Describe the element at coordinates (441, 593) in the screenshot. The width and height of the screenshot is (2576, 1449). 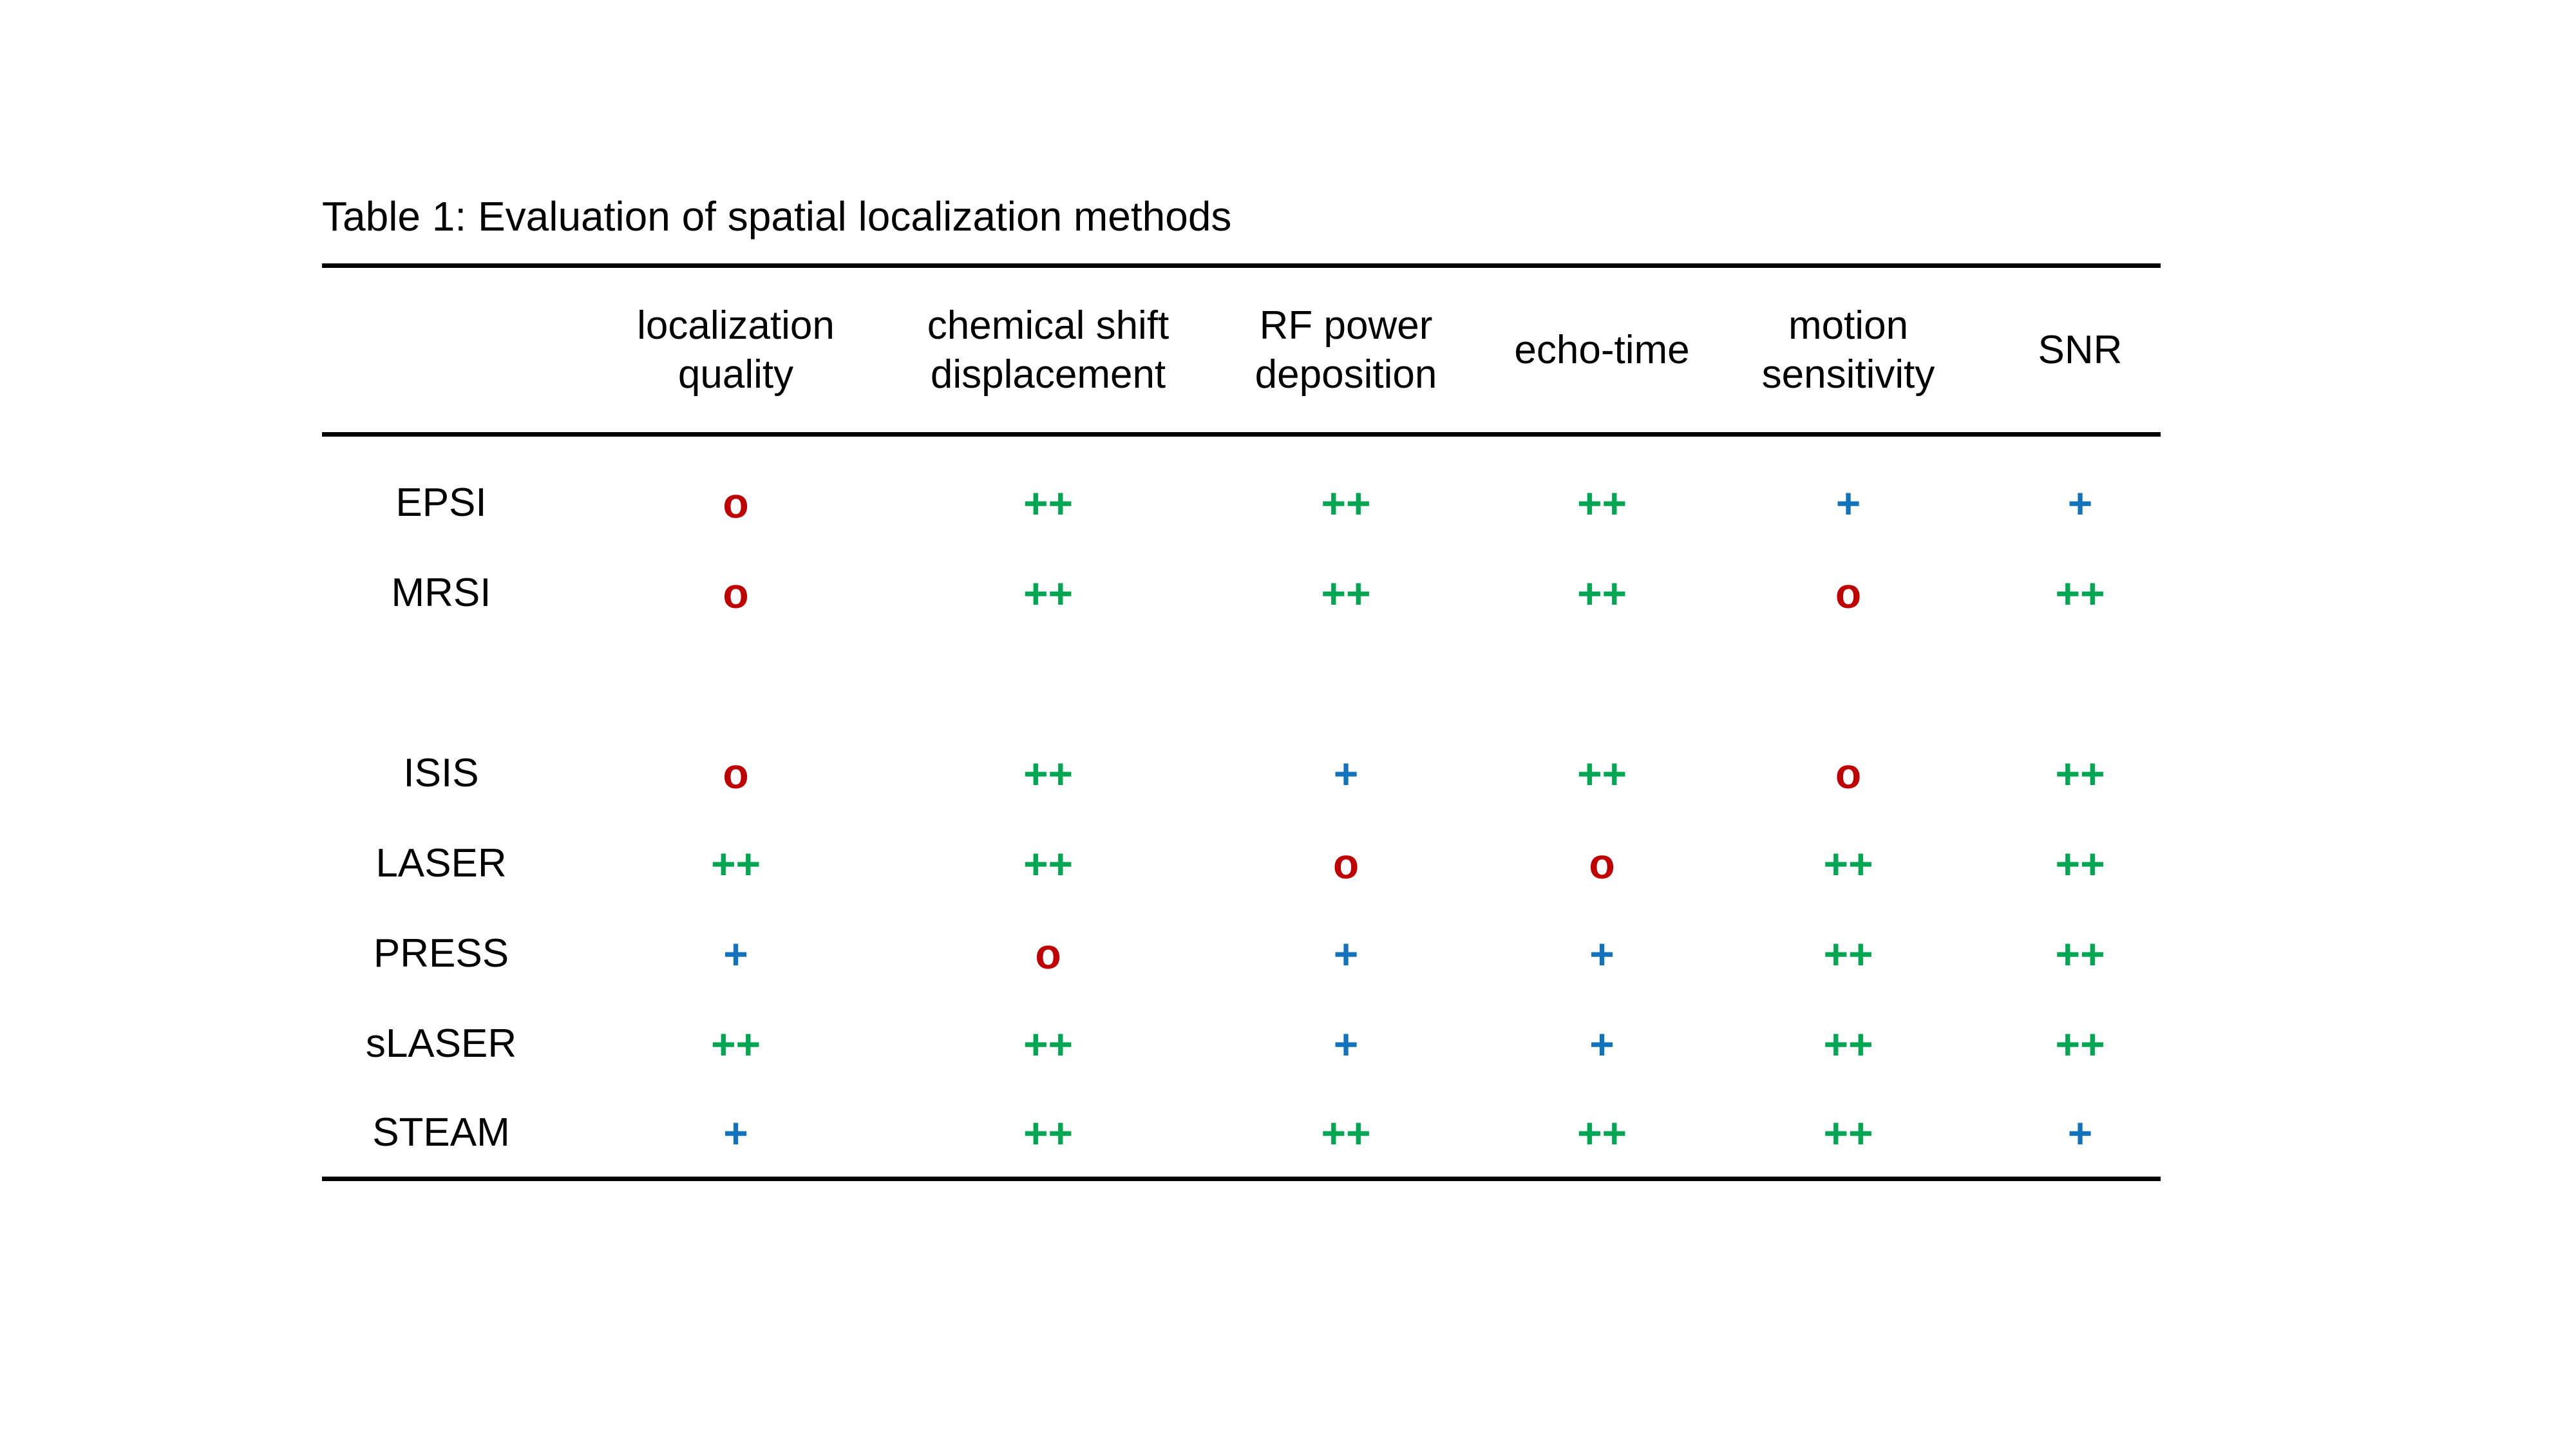
I see `row-label-mrsi: MRSI` at that location.